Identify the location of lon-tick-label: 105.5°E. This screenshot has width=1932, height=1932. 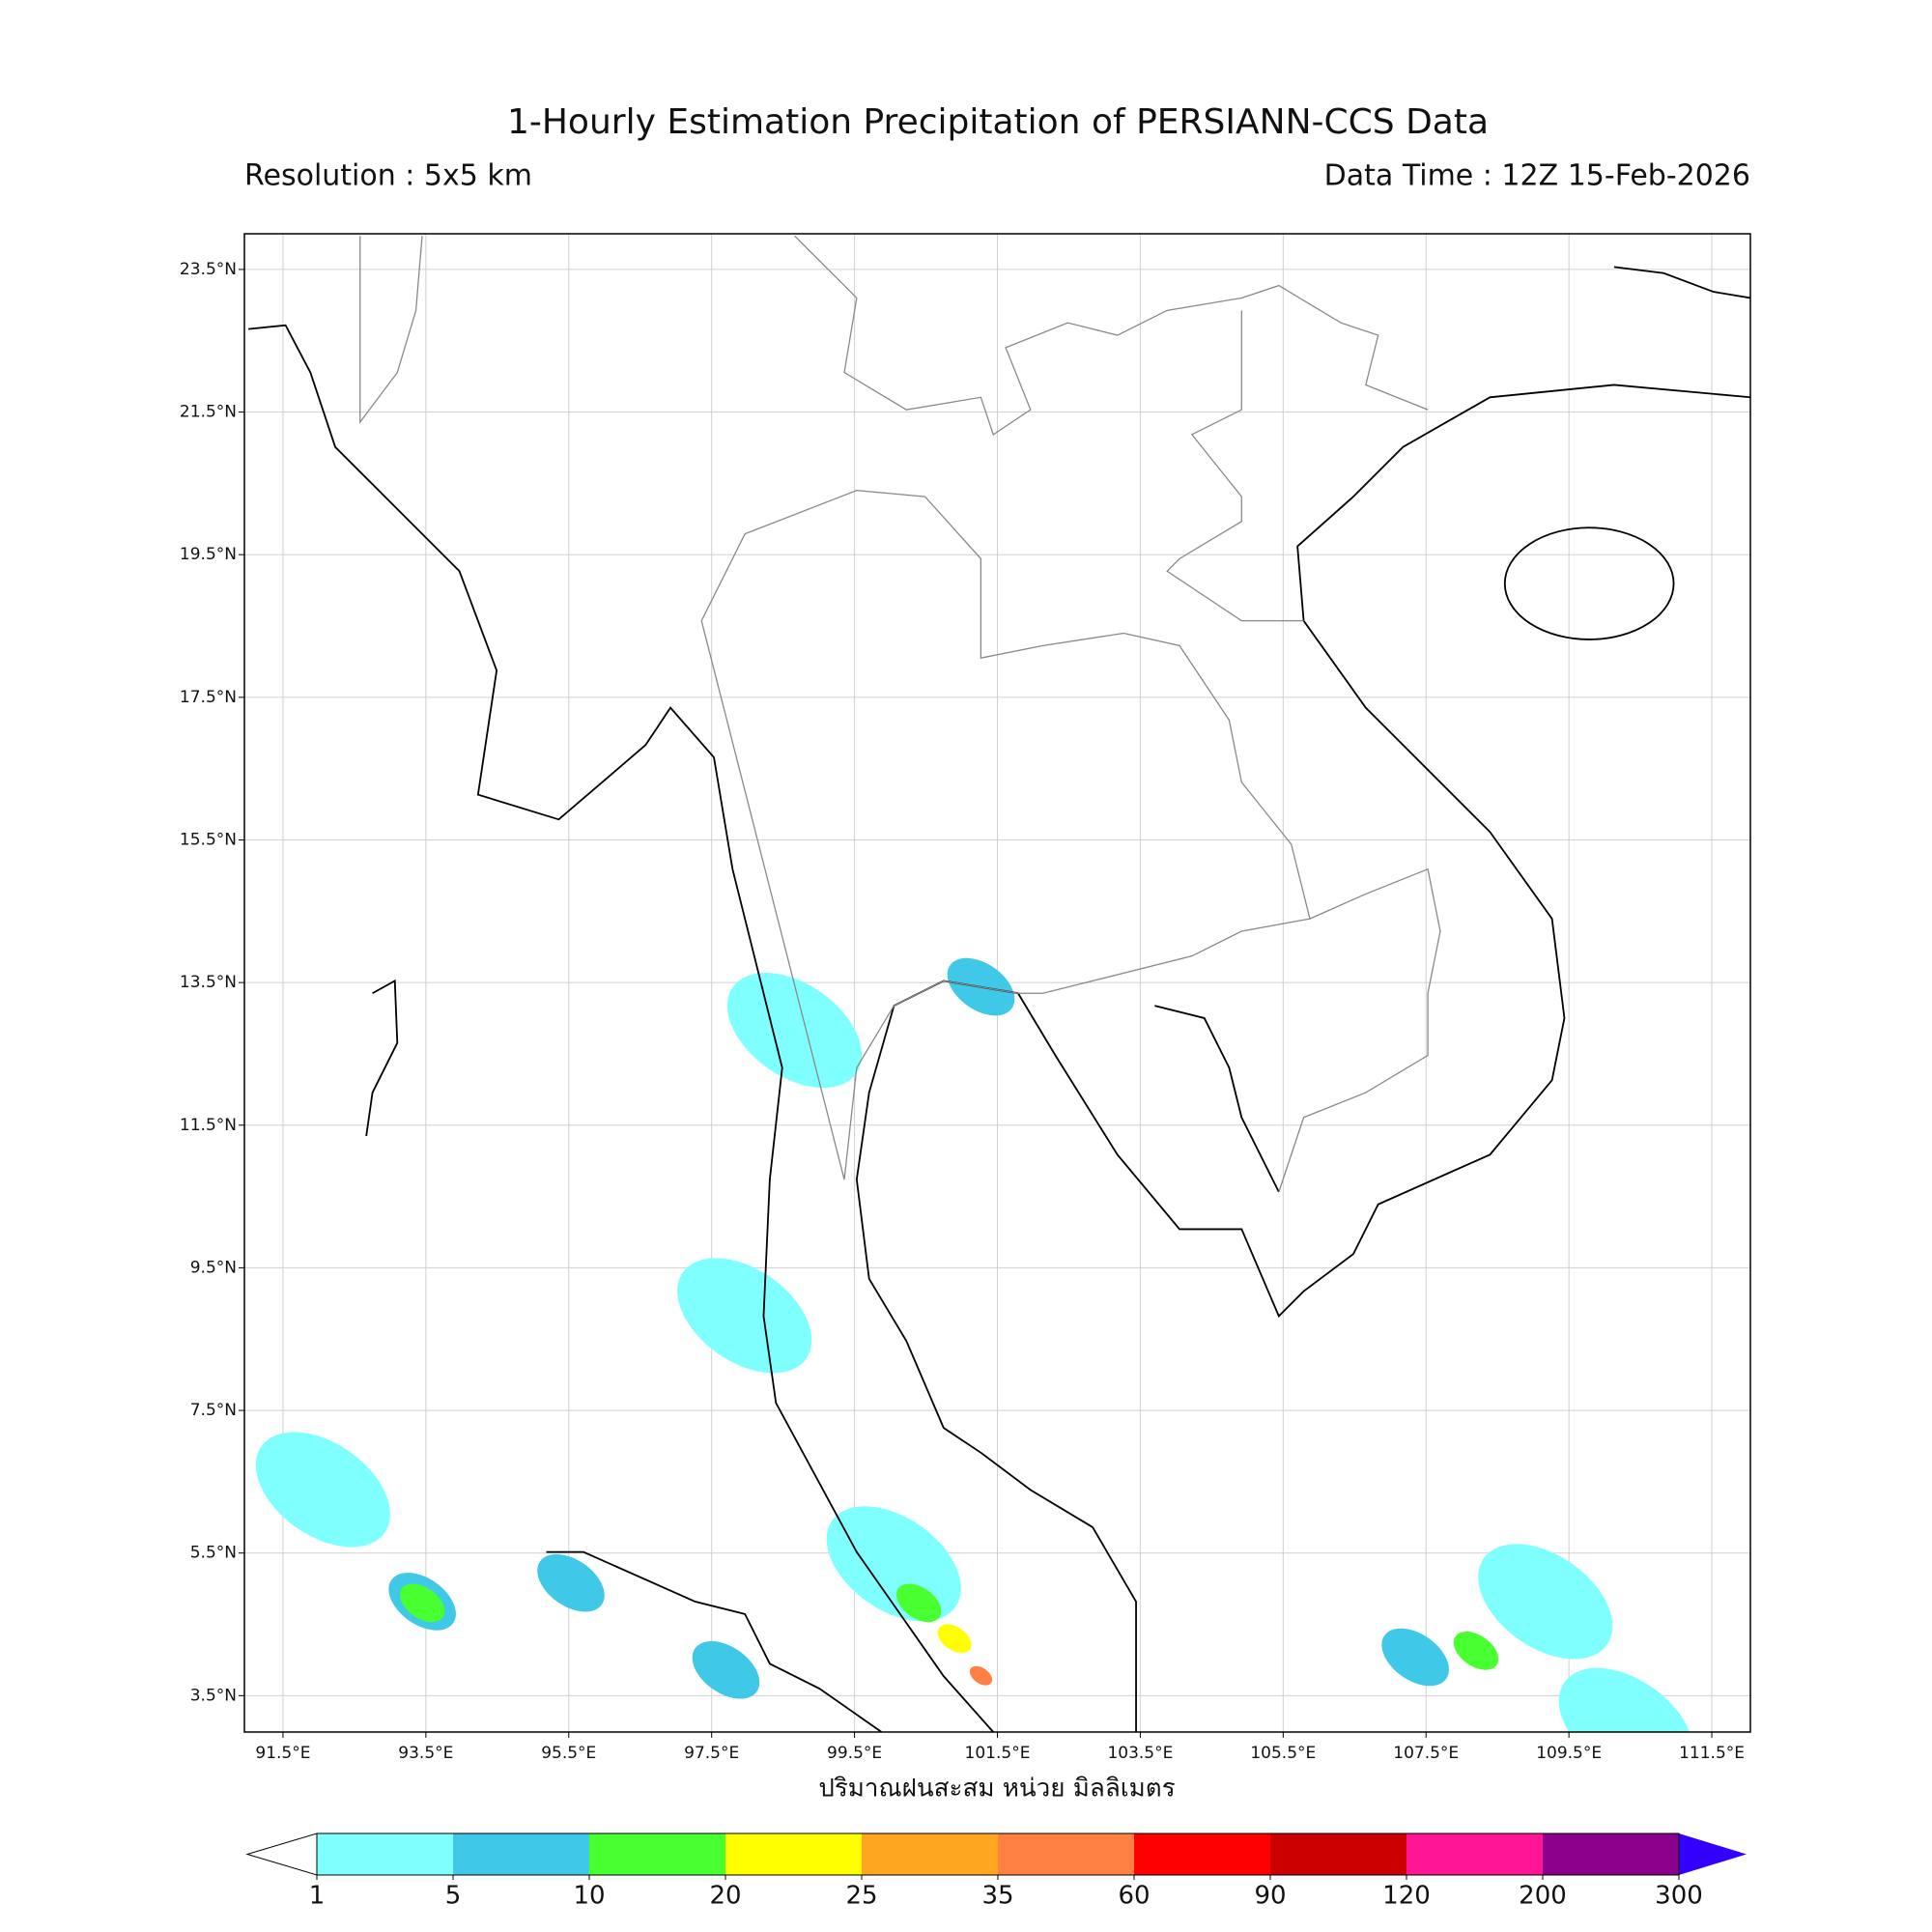
(1283, 1753).